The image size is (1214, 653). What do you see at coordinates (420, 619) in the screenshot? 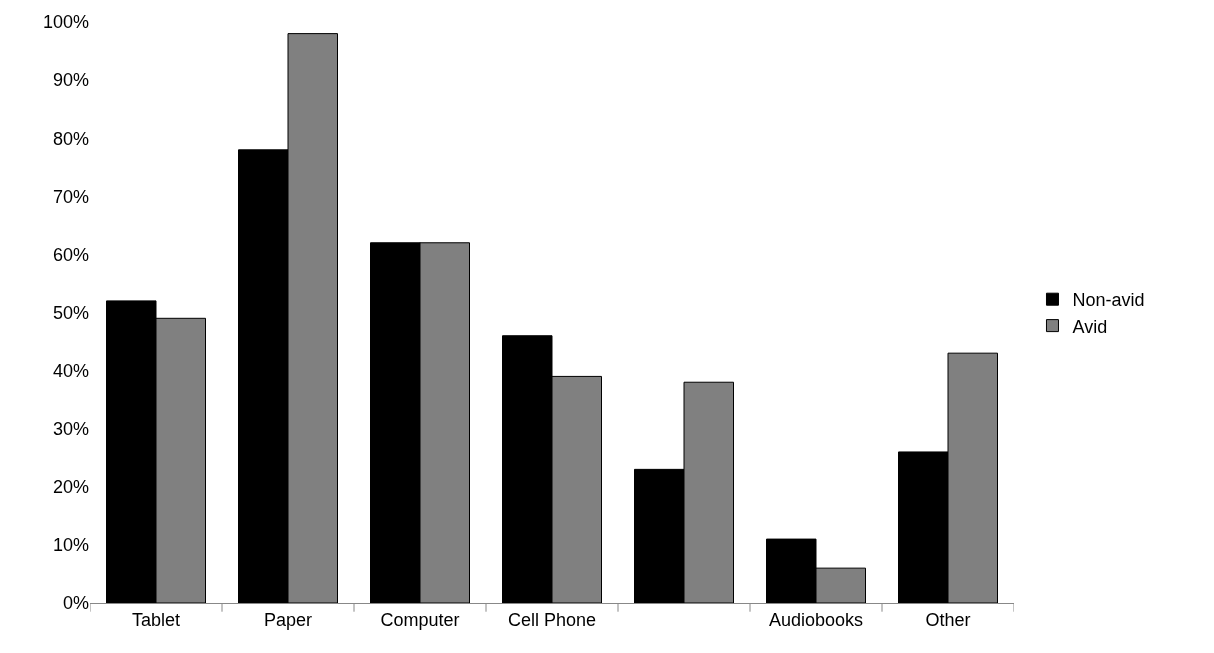
I see `x-tick-label: Computer` at bounding box center [420, 619].